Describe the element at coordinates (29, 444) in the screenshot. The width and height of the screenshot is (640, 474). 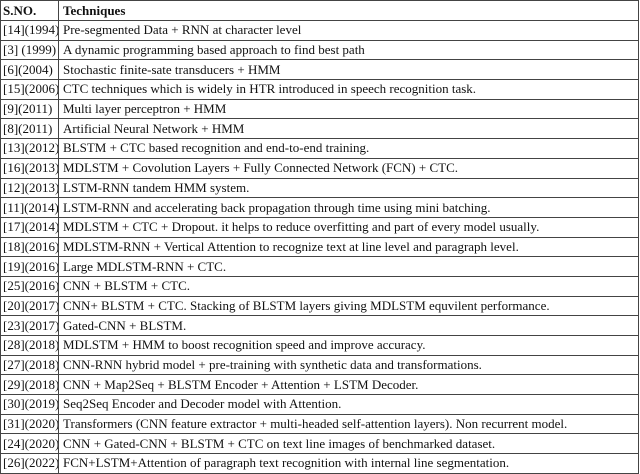
I see `reference-cell: [24](2020)` at that location.